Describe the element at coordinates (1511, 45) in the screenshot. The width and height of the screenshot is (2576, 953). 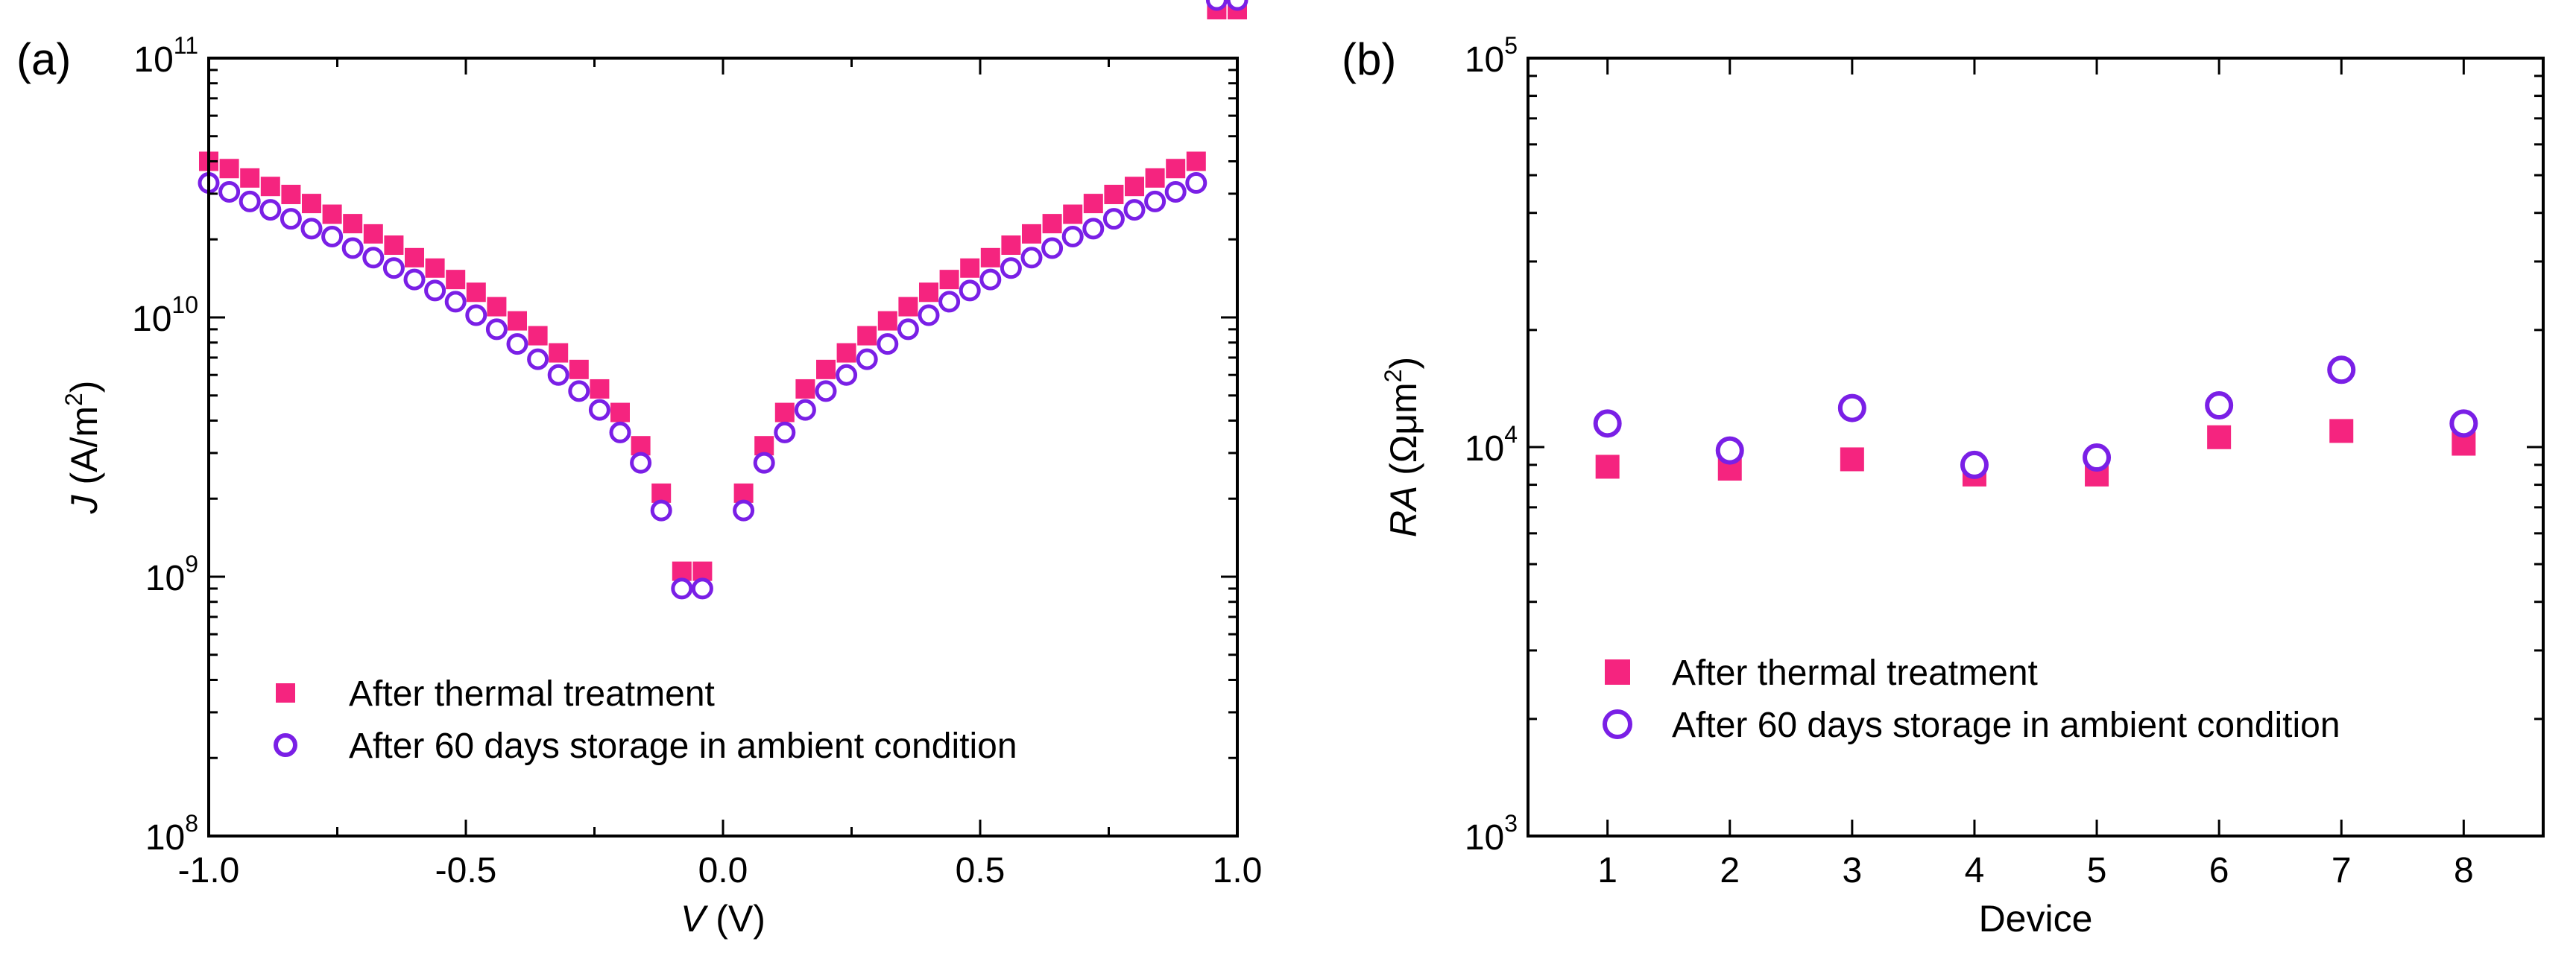
I see `y-tick-exponent: 5` at that location.